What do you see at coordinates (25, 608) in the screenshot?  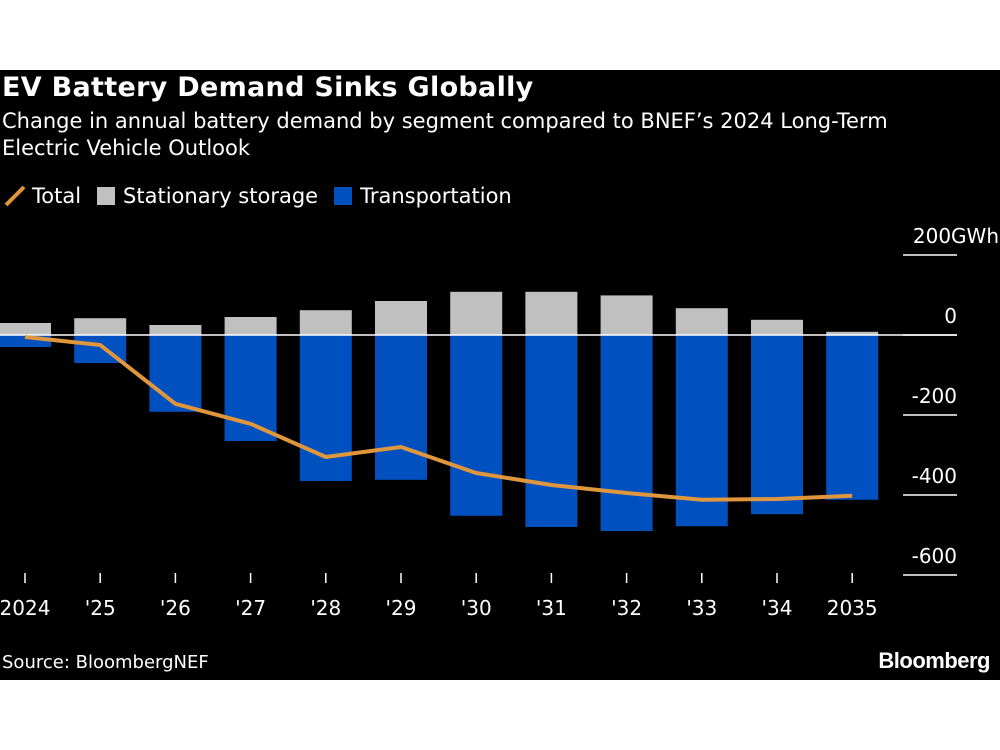 I see `x-tick-label: 2024` at bounding box center [25, 608].